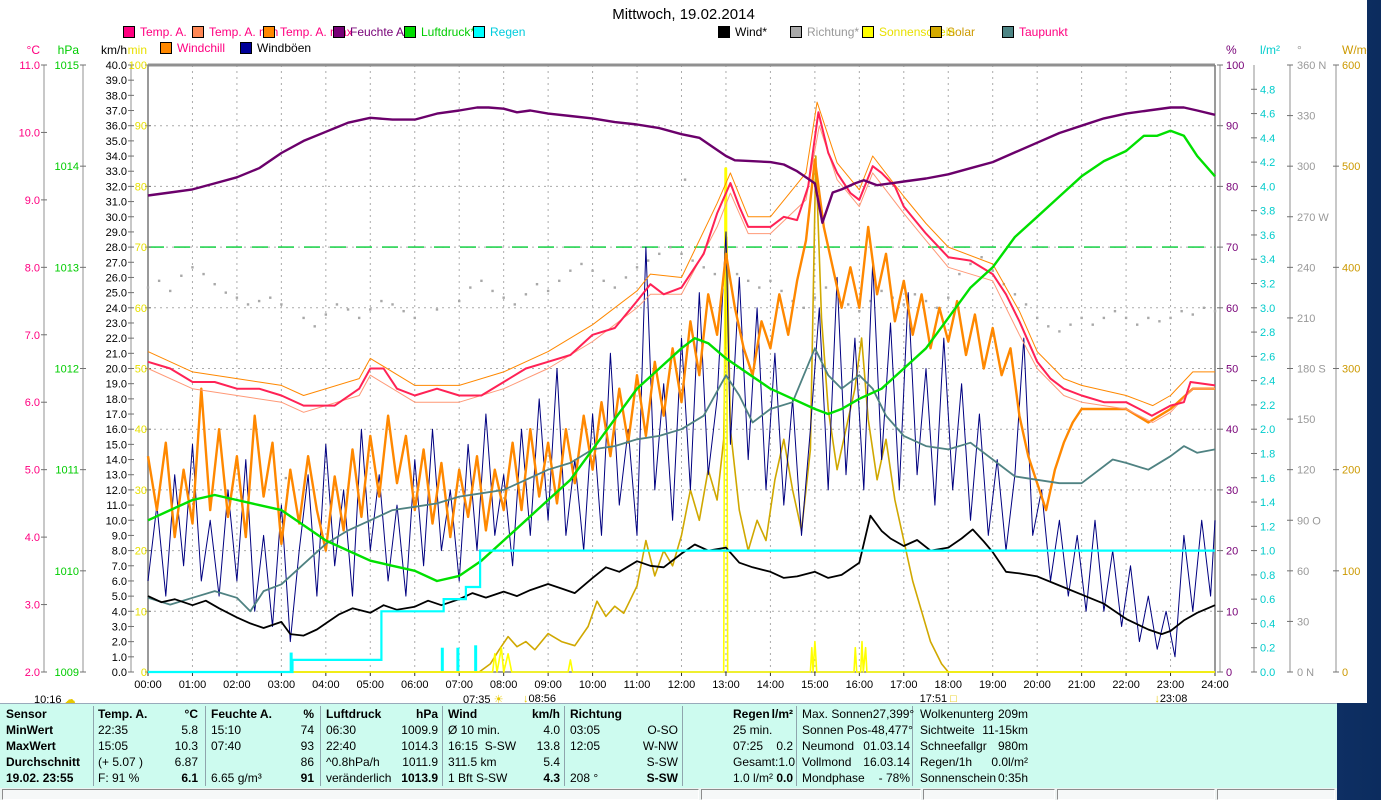 This screenshot has height=800, width=1381. Describe the element at coordinates (504, 762) in the screenshot. I see `table-row: 311.5 km 5.4` at that location.